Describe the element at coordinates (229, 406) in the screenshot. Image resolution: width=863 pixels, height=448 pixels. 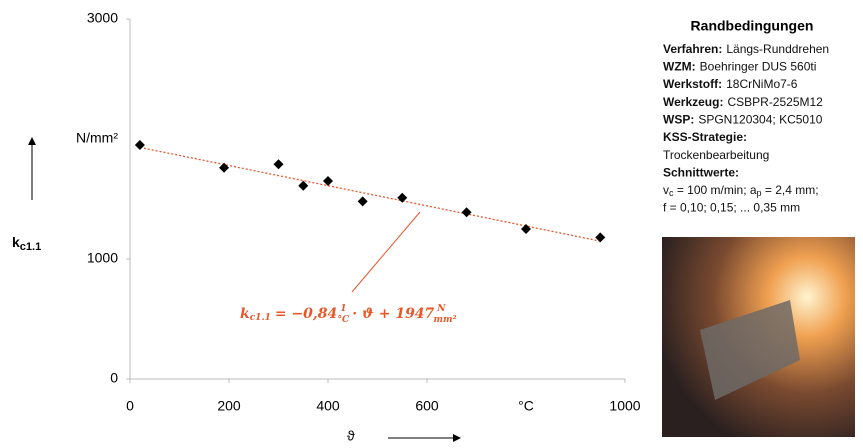
I see `x-tick-label: 200` at that location.